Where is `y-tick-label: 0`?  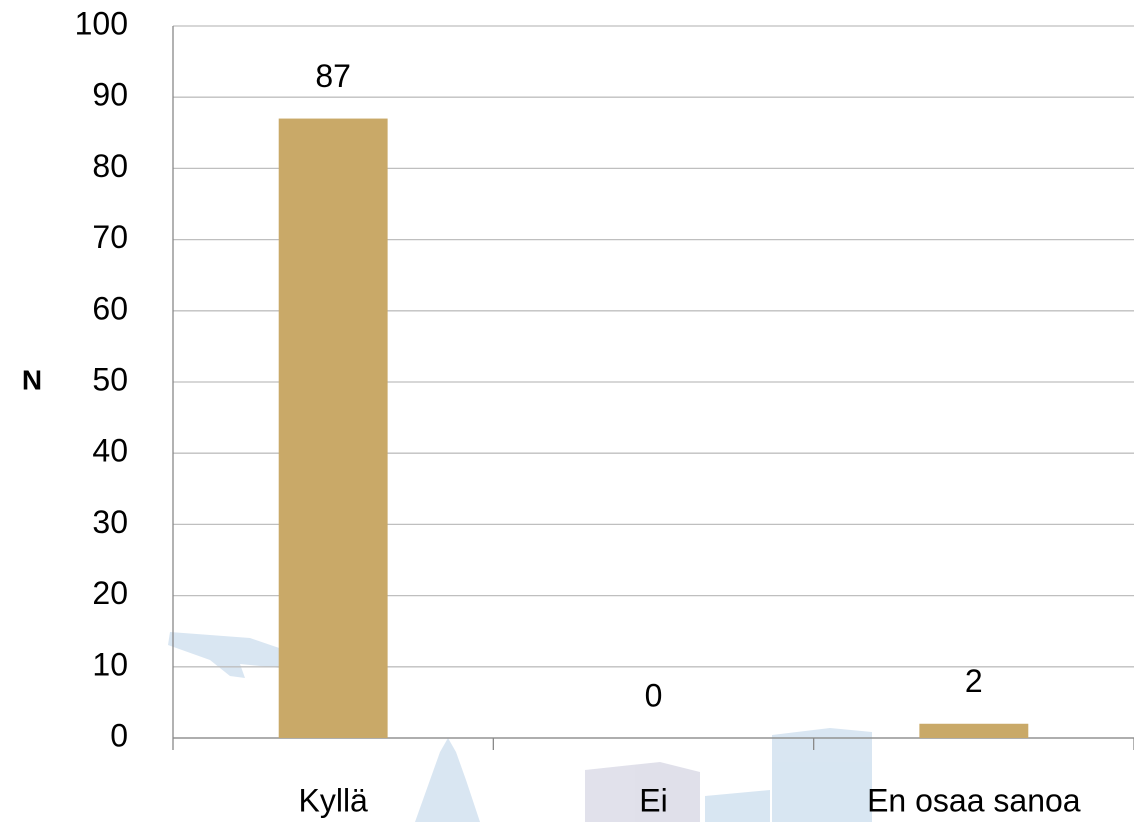
y-tick-label: 0 is located at coordinates (119, 735).